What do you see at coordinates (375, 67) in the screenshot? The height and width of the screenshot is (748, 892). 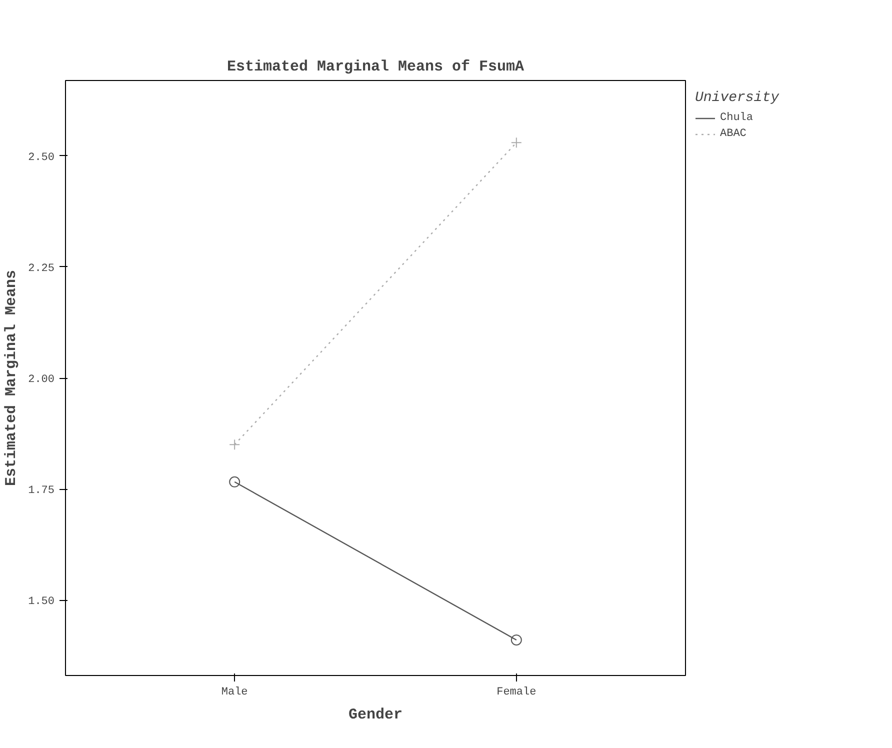 I see `chart-title: Estimated Marginal Means of FsumA` at bounding box center [375, 67].